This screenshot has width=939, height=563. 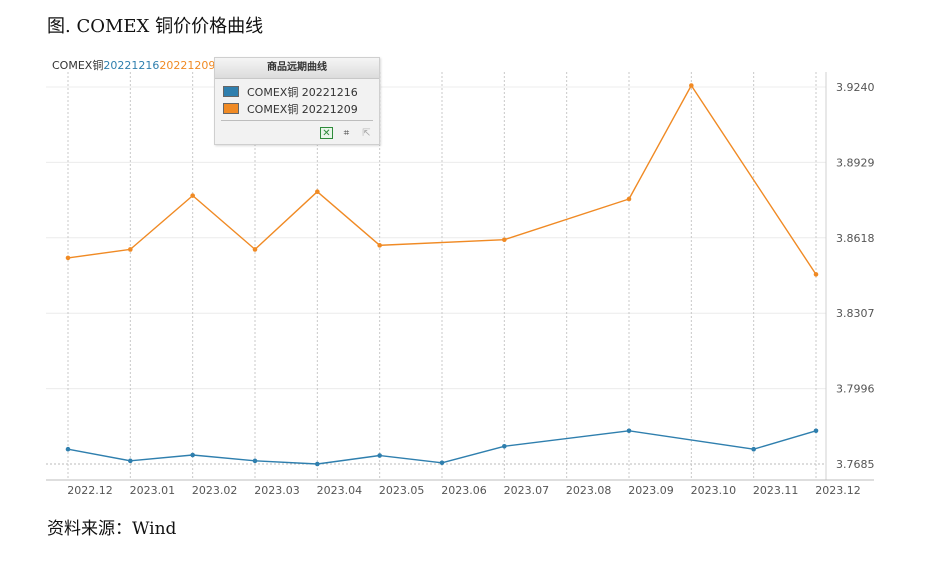 I want to click on x-tick-label: 2023.02, so click(x=215, y=490).